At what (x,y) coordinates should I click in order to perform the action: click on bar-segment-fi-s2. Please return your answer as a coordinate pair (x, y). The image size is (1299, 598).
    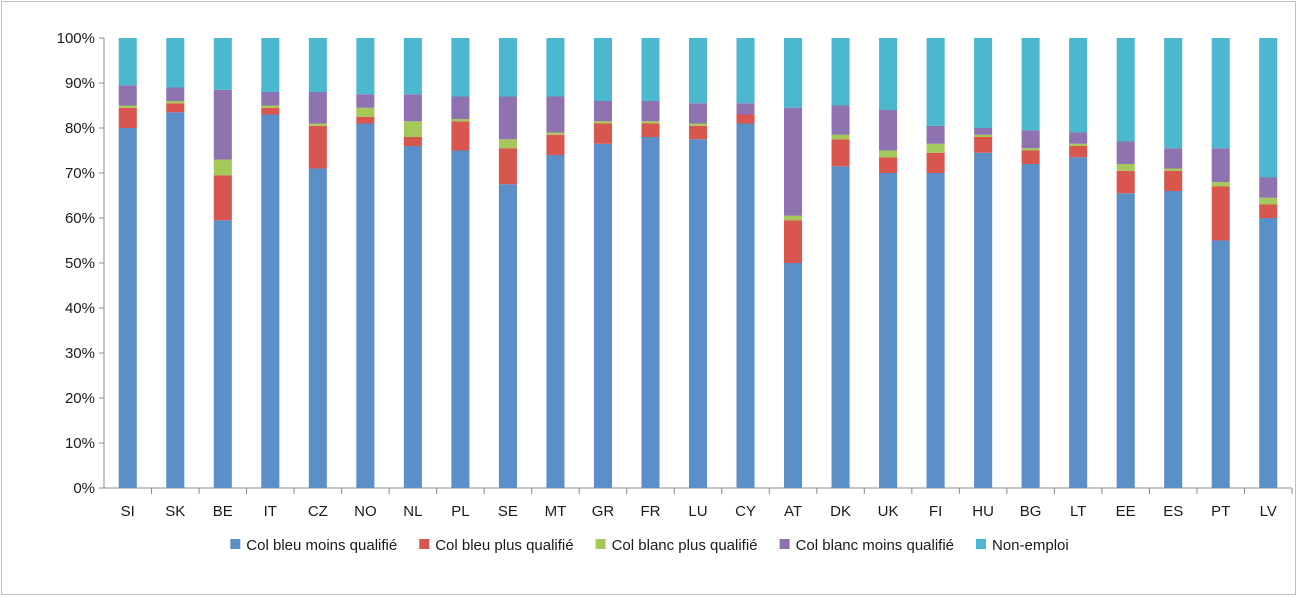
    Looking at the image, I should click on (935, 148).